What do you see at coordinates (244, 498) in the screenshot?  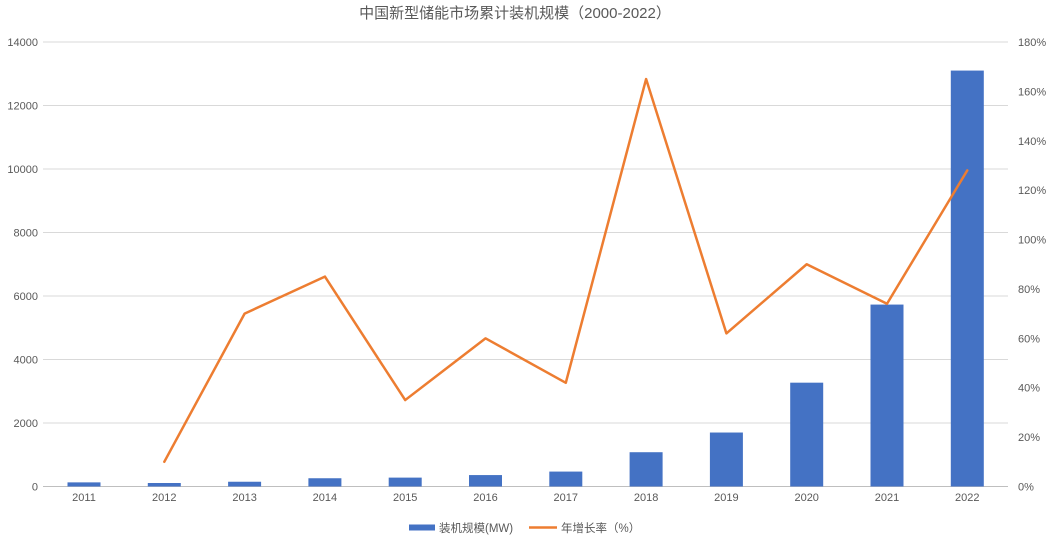 I see `x-axis-label-2013: 2013` at bounding box center [244, 498].